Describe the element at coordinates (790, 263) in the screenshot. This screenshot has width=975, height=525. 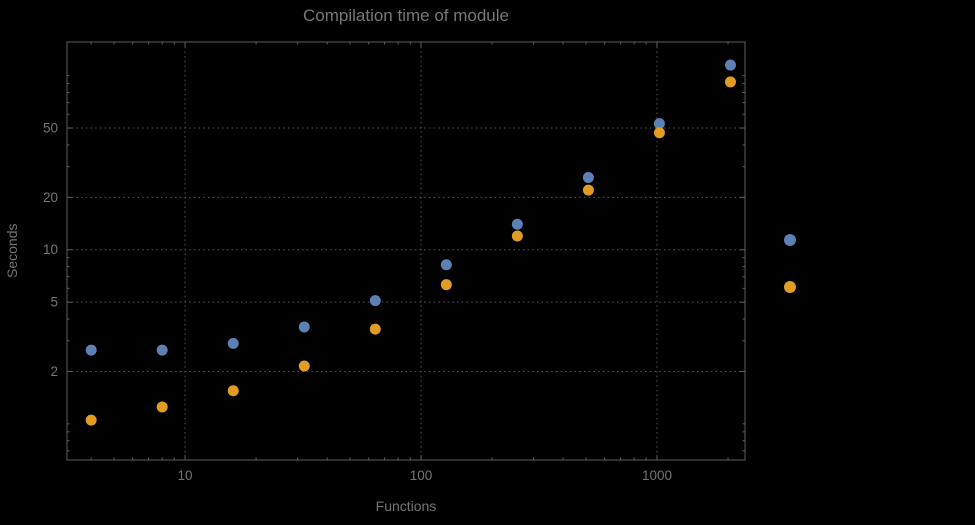
I see `legend` at that location.